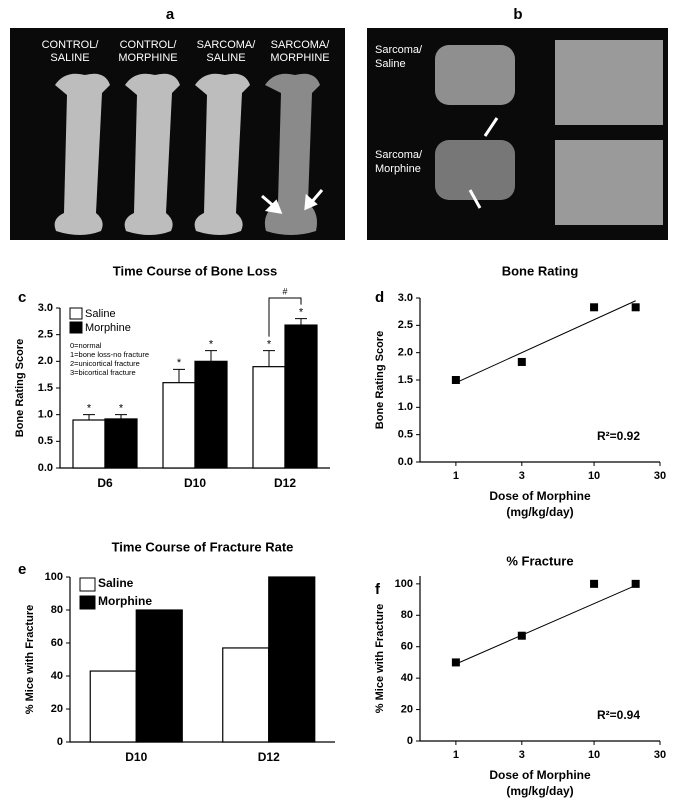  Describe the element at coordinates (540, 496) in the screenshot. I see `x-axis-label: Dose of Morphine` at that location.